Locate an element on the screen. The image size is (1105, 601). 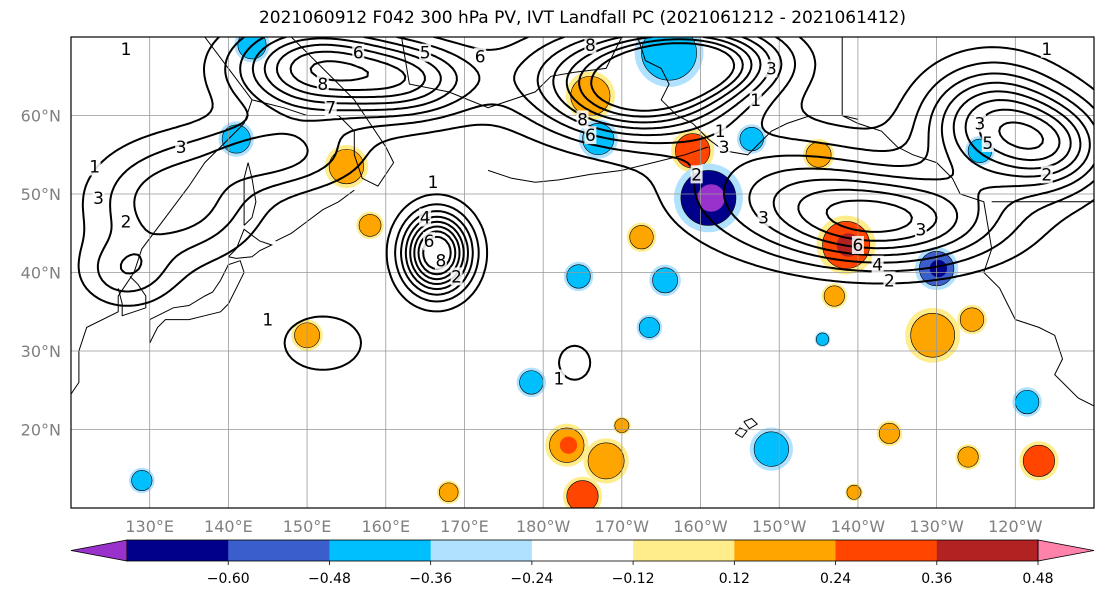
lon-tick-label: 170°E is located at coordinates (464, 526).